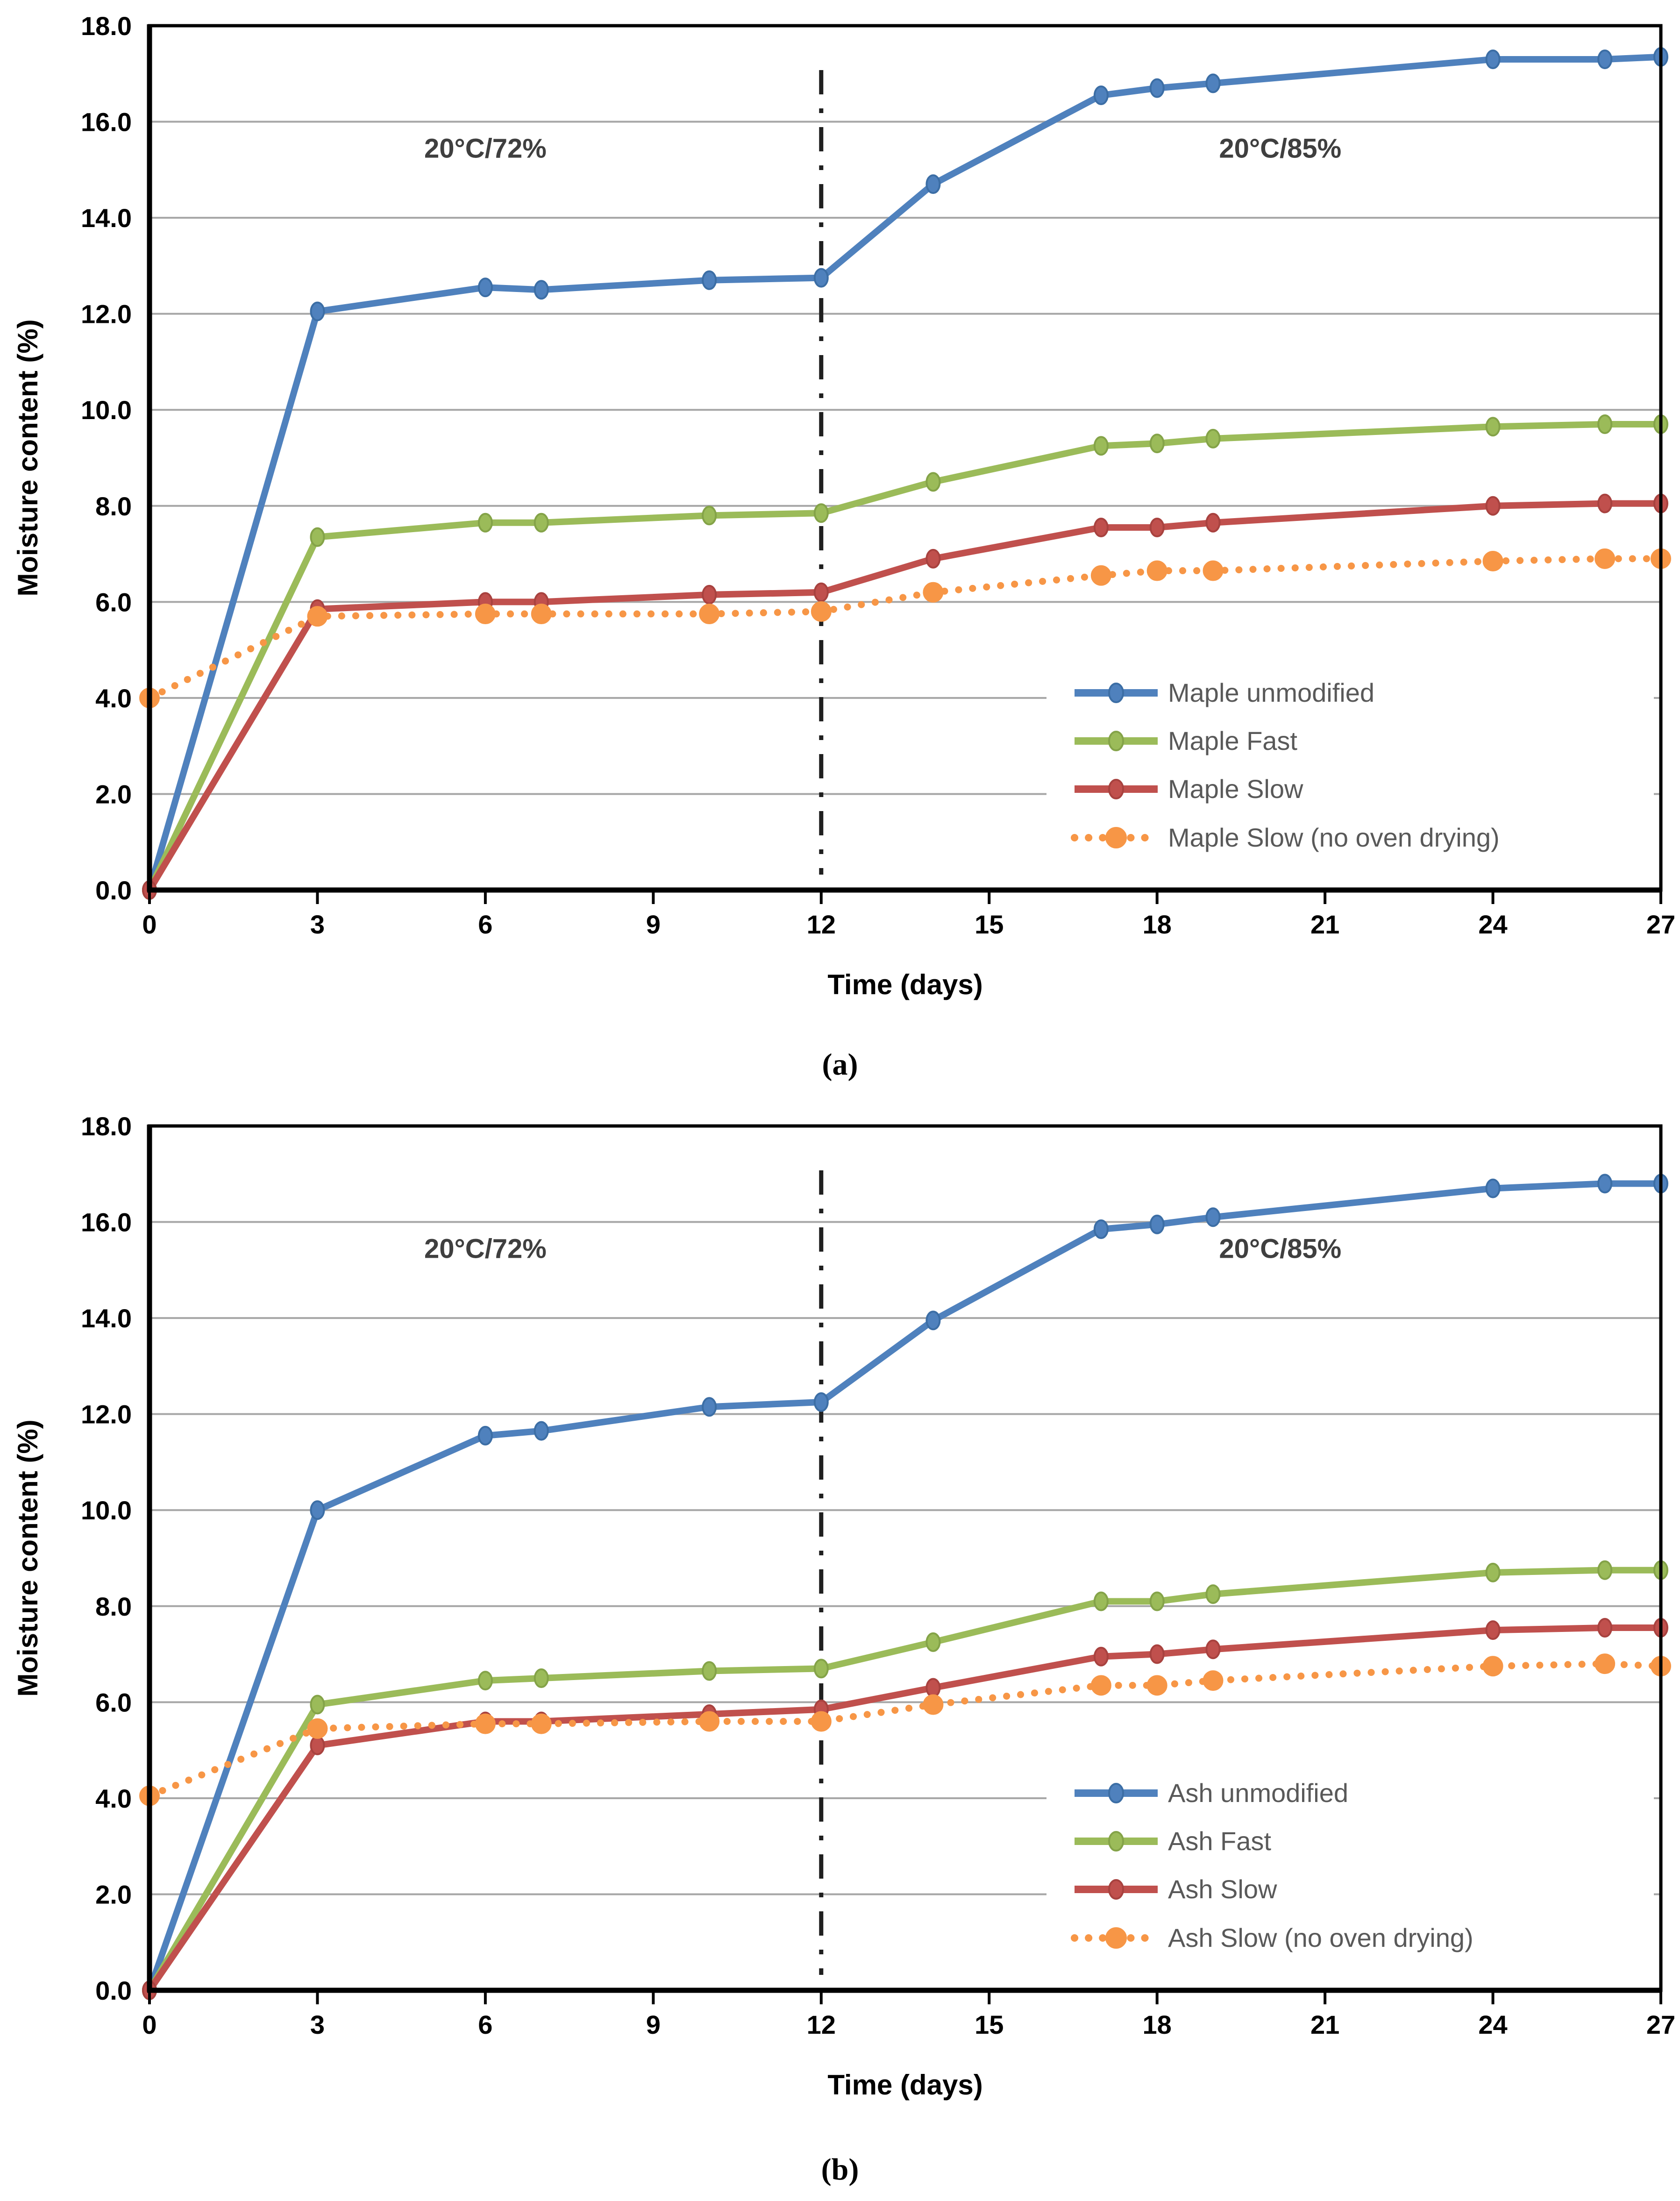  Describe the element at coordinates (1334, 837) in the screenshot. I see `legend-label-maple-slow-no-oven-drying: Maple Slow (no oven drying)` at that location.